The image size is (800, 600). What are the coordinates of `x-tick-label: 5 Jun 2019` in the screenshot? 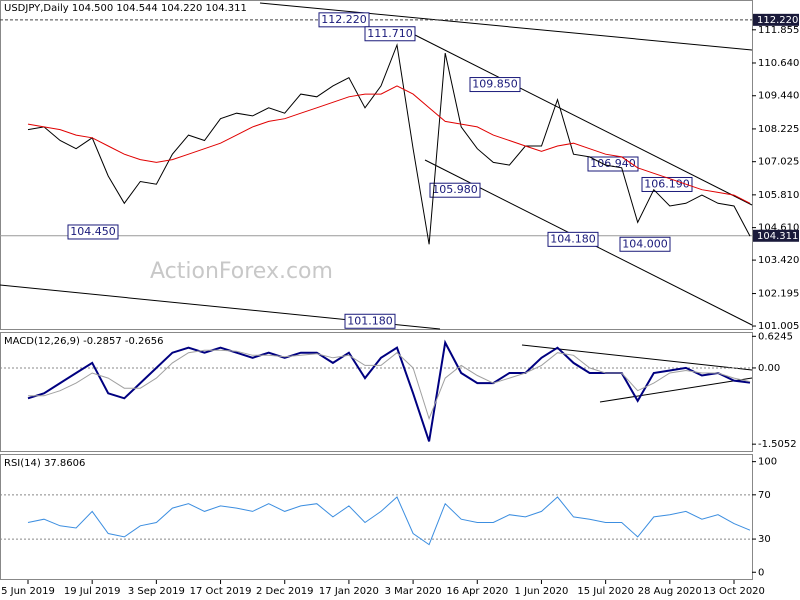 It's located at (28, 591).